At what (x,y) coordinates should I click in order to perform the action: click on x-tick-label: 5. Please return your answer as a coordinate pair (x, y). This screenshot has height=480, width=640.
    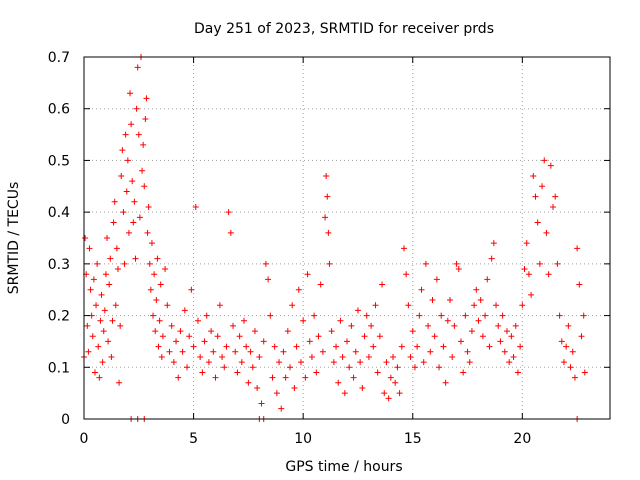
    Looking at the image, I should click on (193, 439).